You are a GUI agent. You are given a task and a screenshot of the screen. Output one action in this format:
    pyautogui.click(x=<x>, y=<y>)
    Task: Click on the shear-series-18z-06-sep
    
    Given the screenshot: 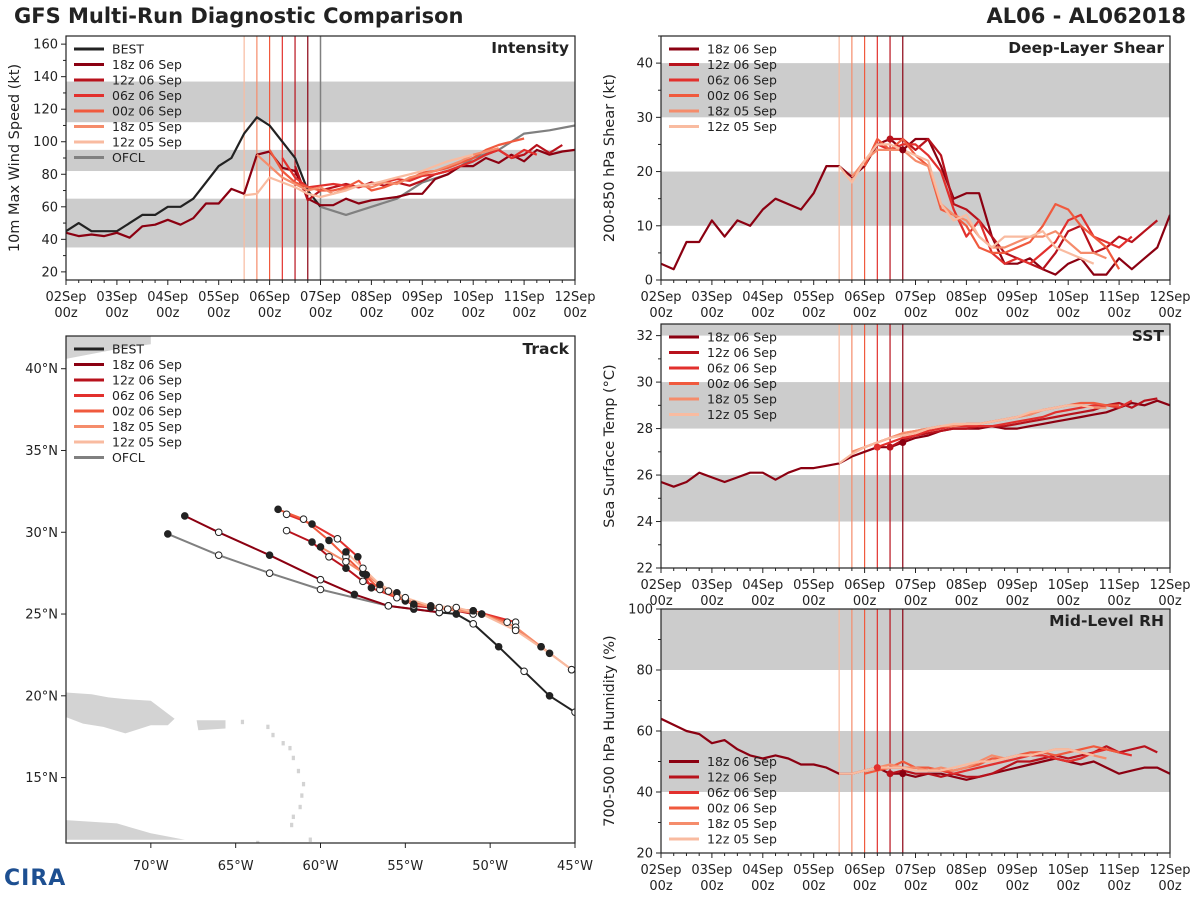 What is the action you would take?
    pyautogui.click(x=915, y=206)
    